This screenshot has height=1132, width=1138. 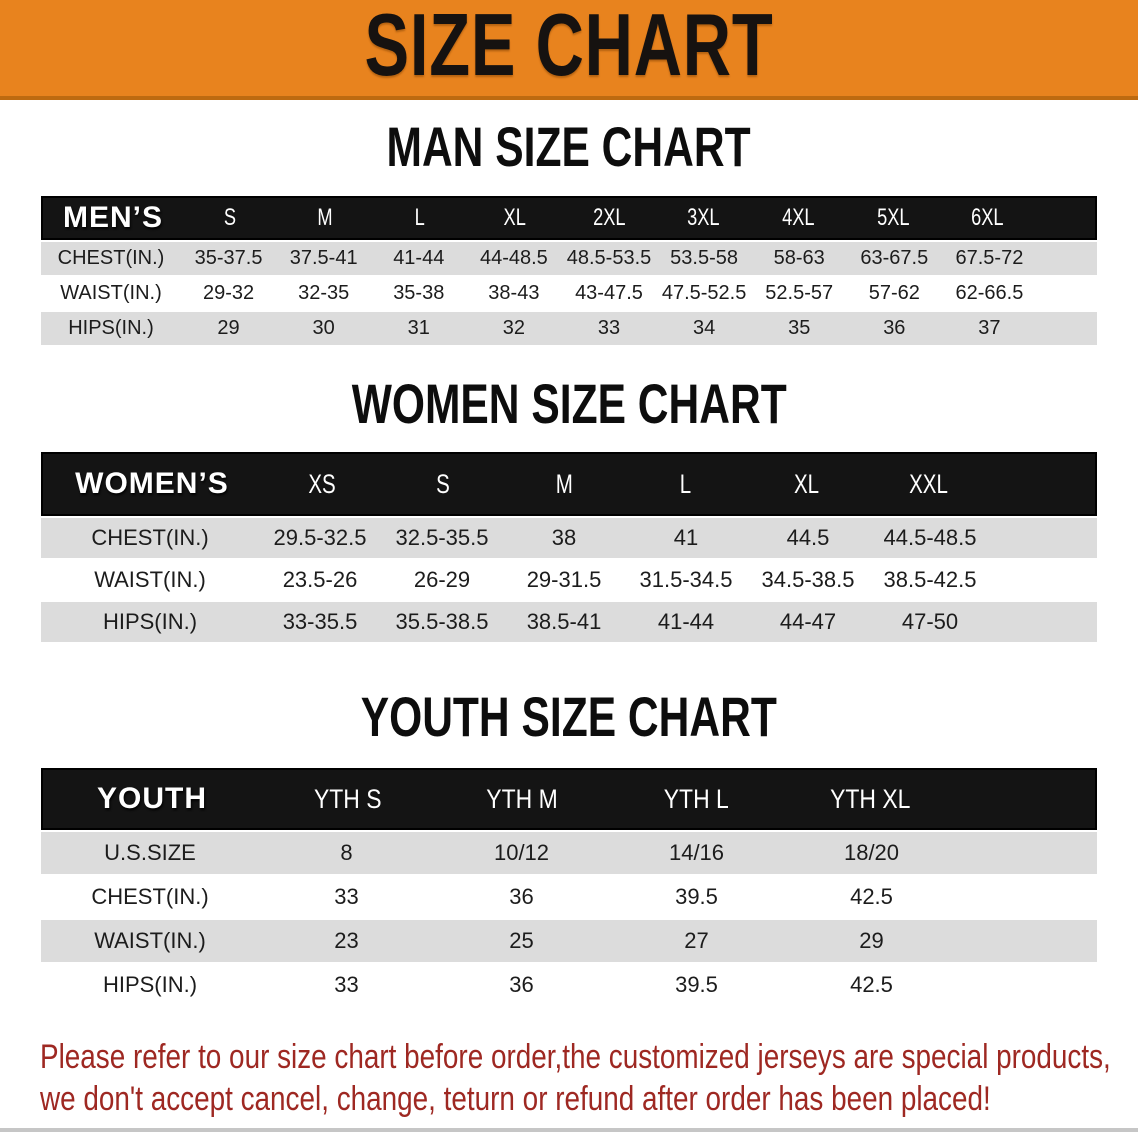 I want to click on column-header: YTH XL, so click(x=870, y=799).